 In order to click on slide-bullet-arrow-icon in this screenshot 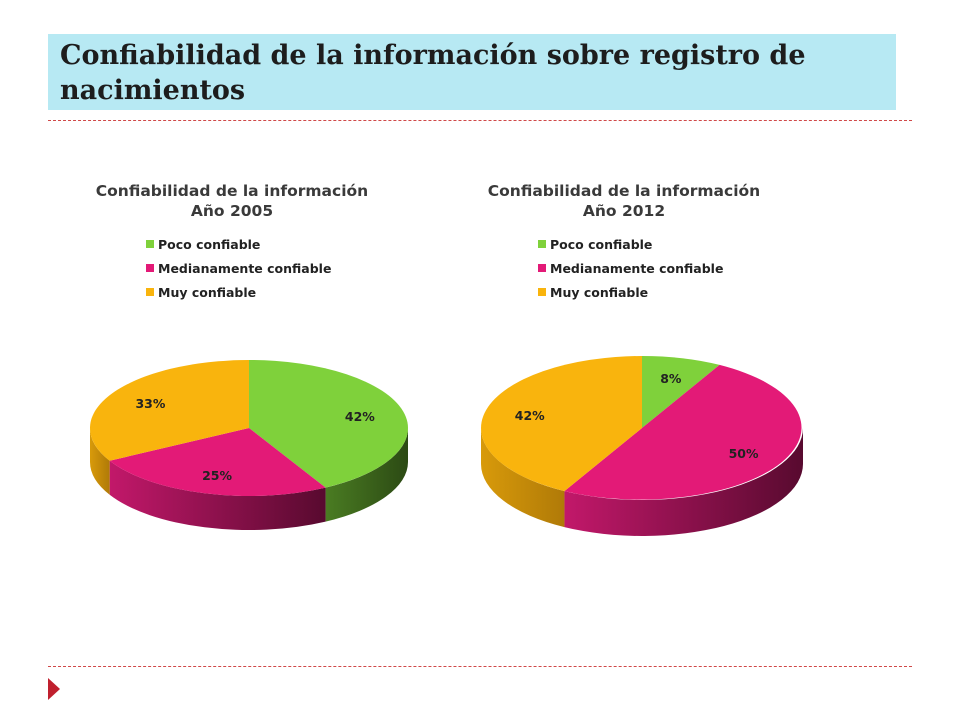, I will do `click(54, 689)`.